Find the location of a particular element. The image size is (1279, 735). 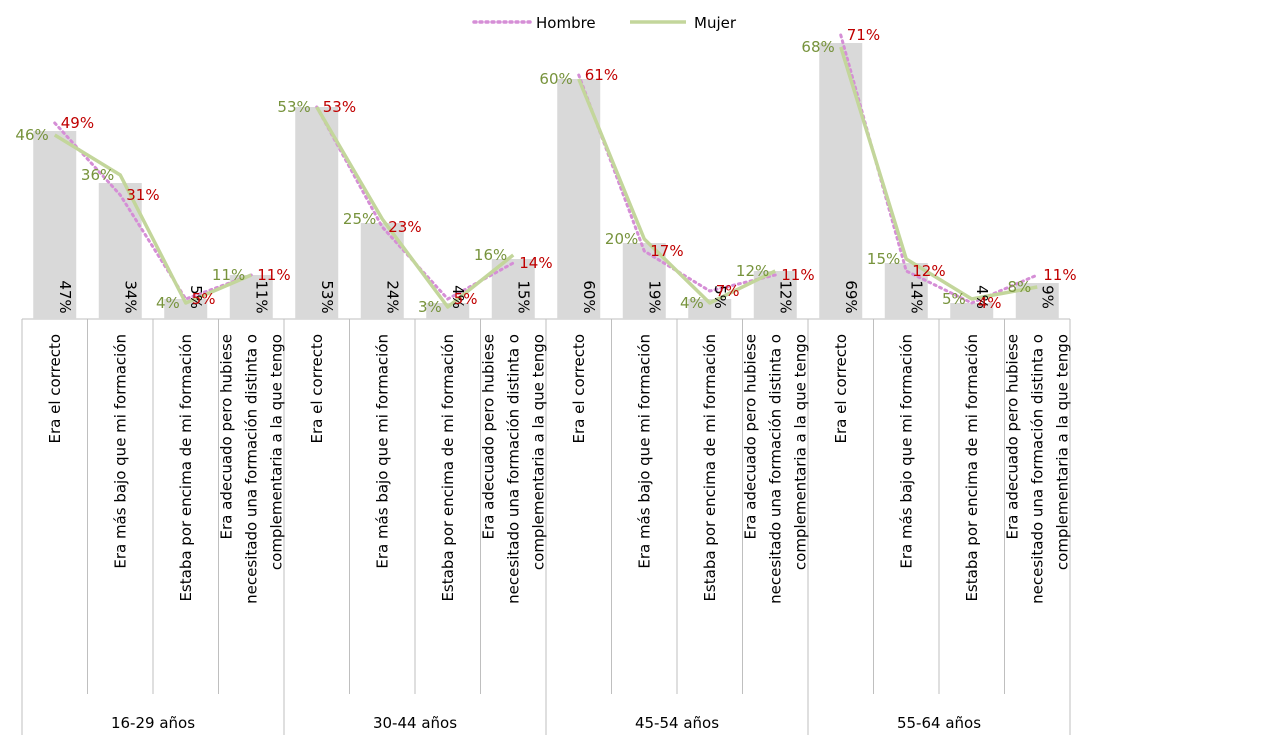

bar-value-label: 47% is located at coordinates (65, 296).